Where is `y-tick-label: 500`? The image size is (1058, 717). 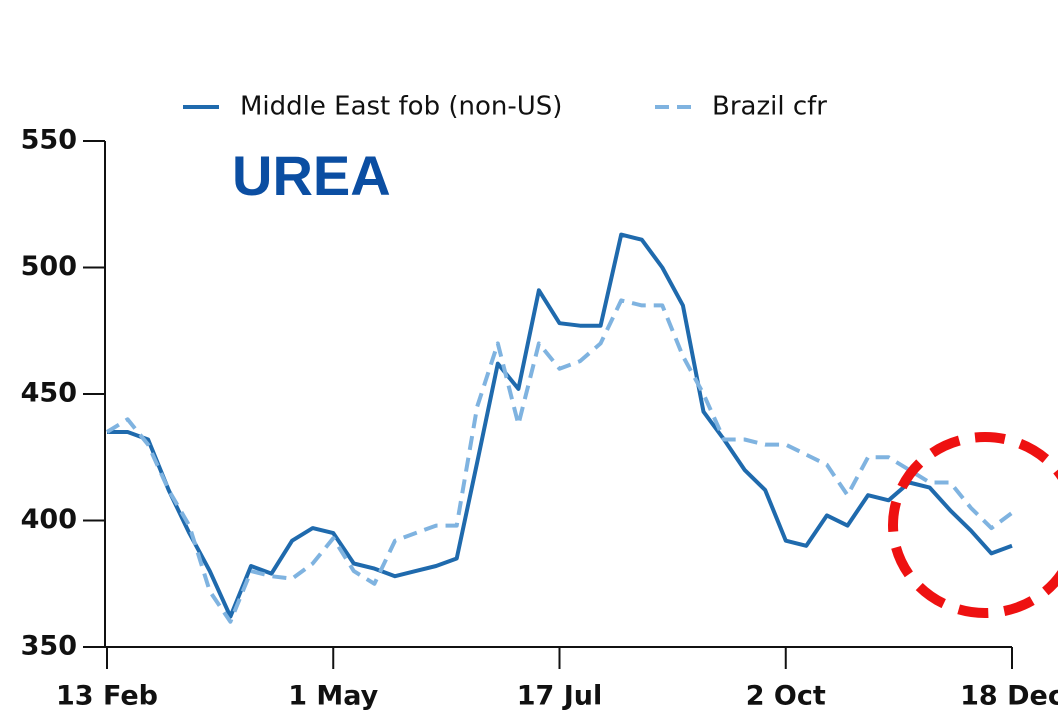
y-tick-label: 500 is located at coordinates (49, 266).